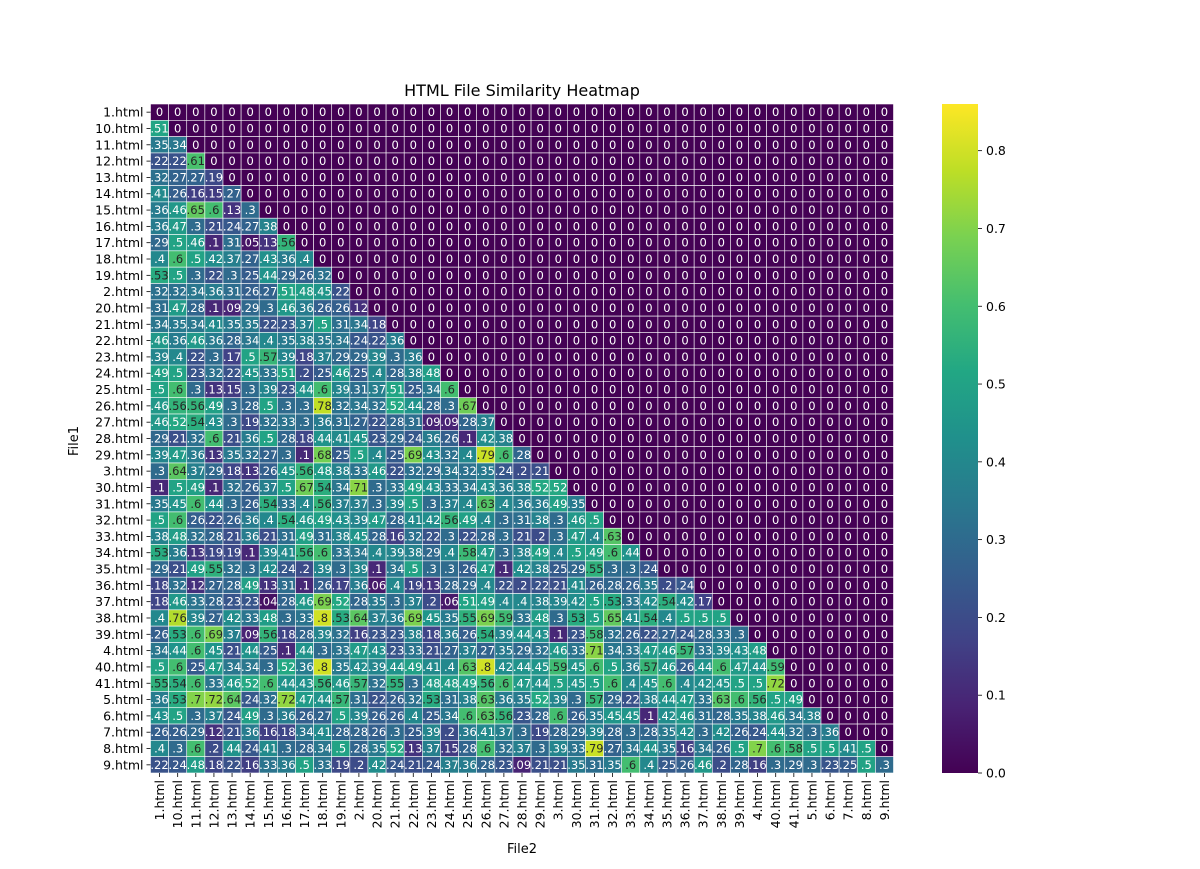  Describe the element at coordinates (685, 804) in the screenshot. I see `x-tick-label: 36.html` at that location.